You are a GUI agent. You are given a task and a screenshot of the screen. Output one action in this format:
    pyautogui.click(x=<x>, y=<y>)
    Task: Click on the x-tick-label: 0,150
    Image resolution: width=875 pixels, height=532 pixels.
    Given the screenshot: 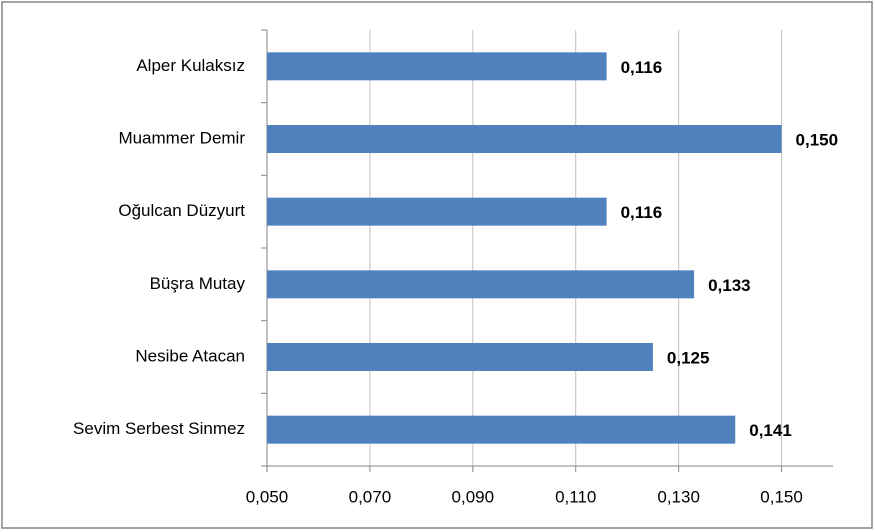 What is the action you would take?
    pyautogui.click(x=781, y=496)
    